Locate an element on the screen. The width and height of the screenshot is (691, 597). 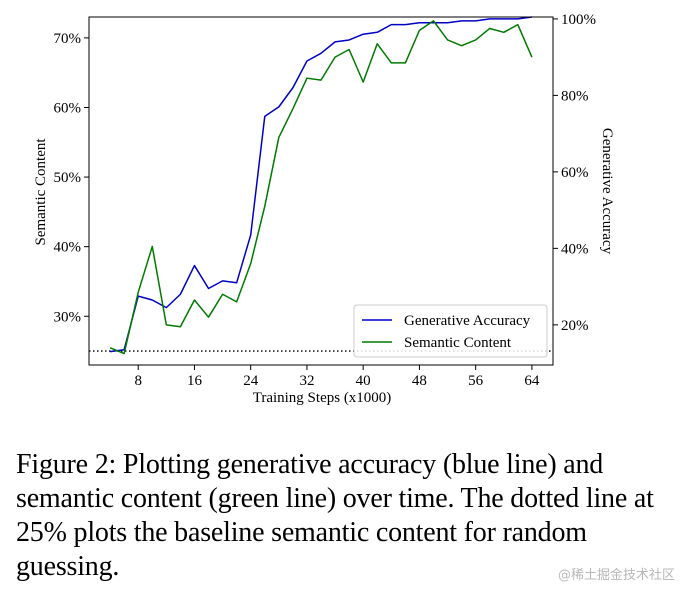
legend-box is located at coordinates (450, 331).